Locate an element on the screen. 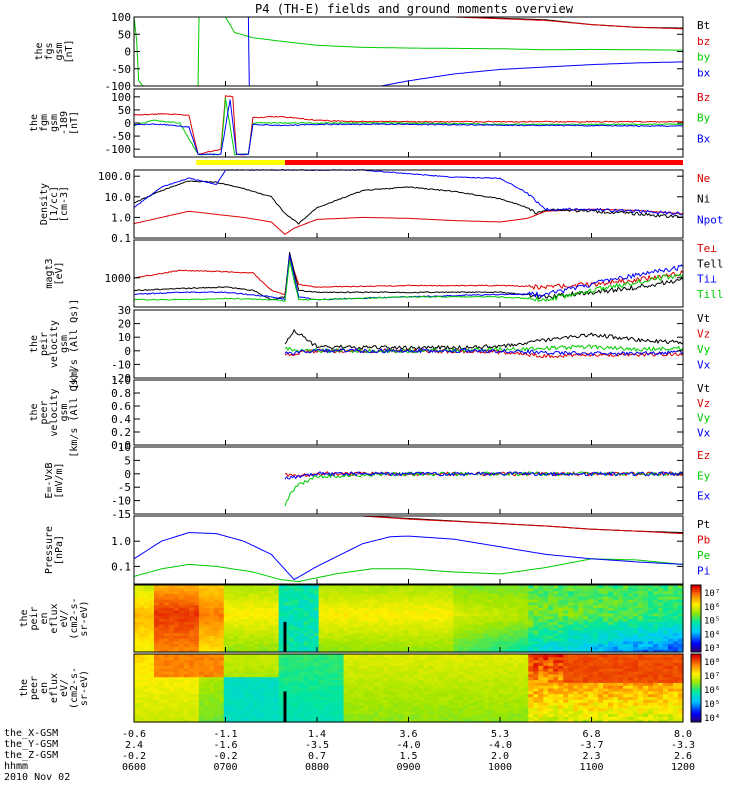 This screenshot has width=750, height=800. legend-peir_vel-Vy: Vy is located at coordinates (704, 349).